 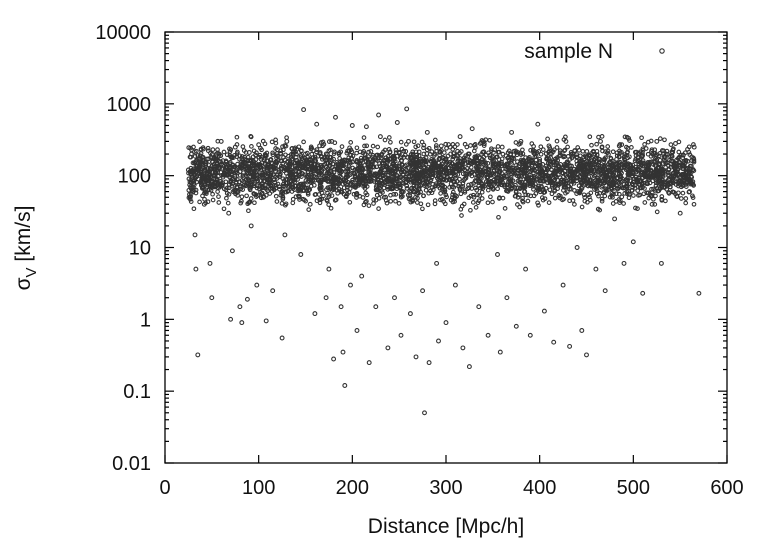 What do you see at coordinates (129, 105) in the screenshot?
I see `y-tick-label: 1000` at bounding box center [129, 105].